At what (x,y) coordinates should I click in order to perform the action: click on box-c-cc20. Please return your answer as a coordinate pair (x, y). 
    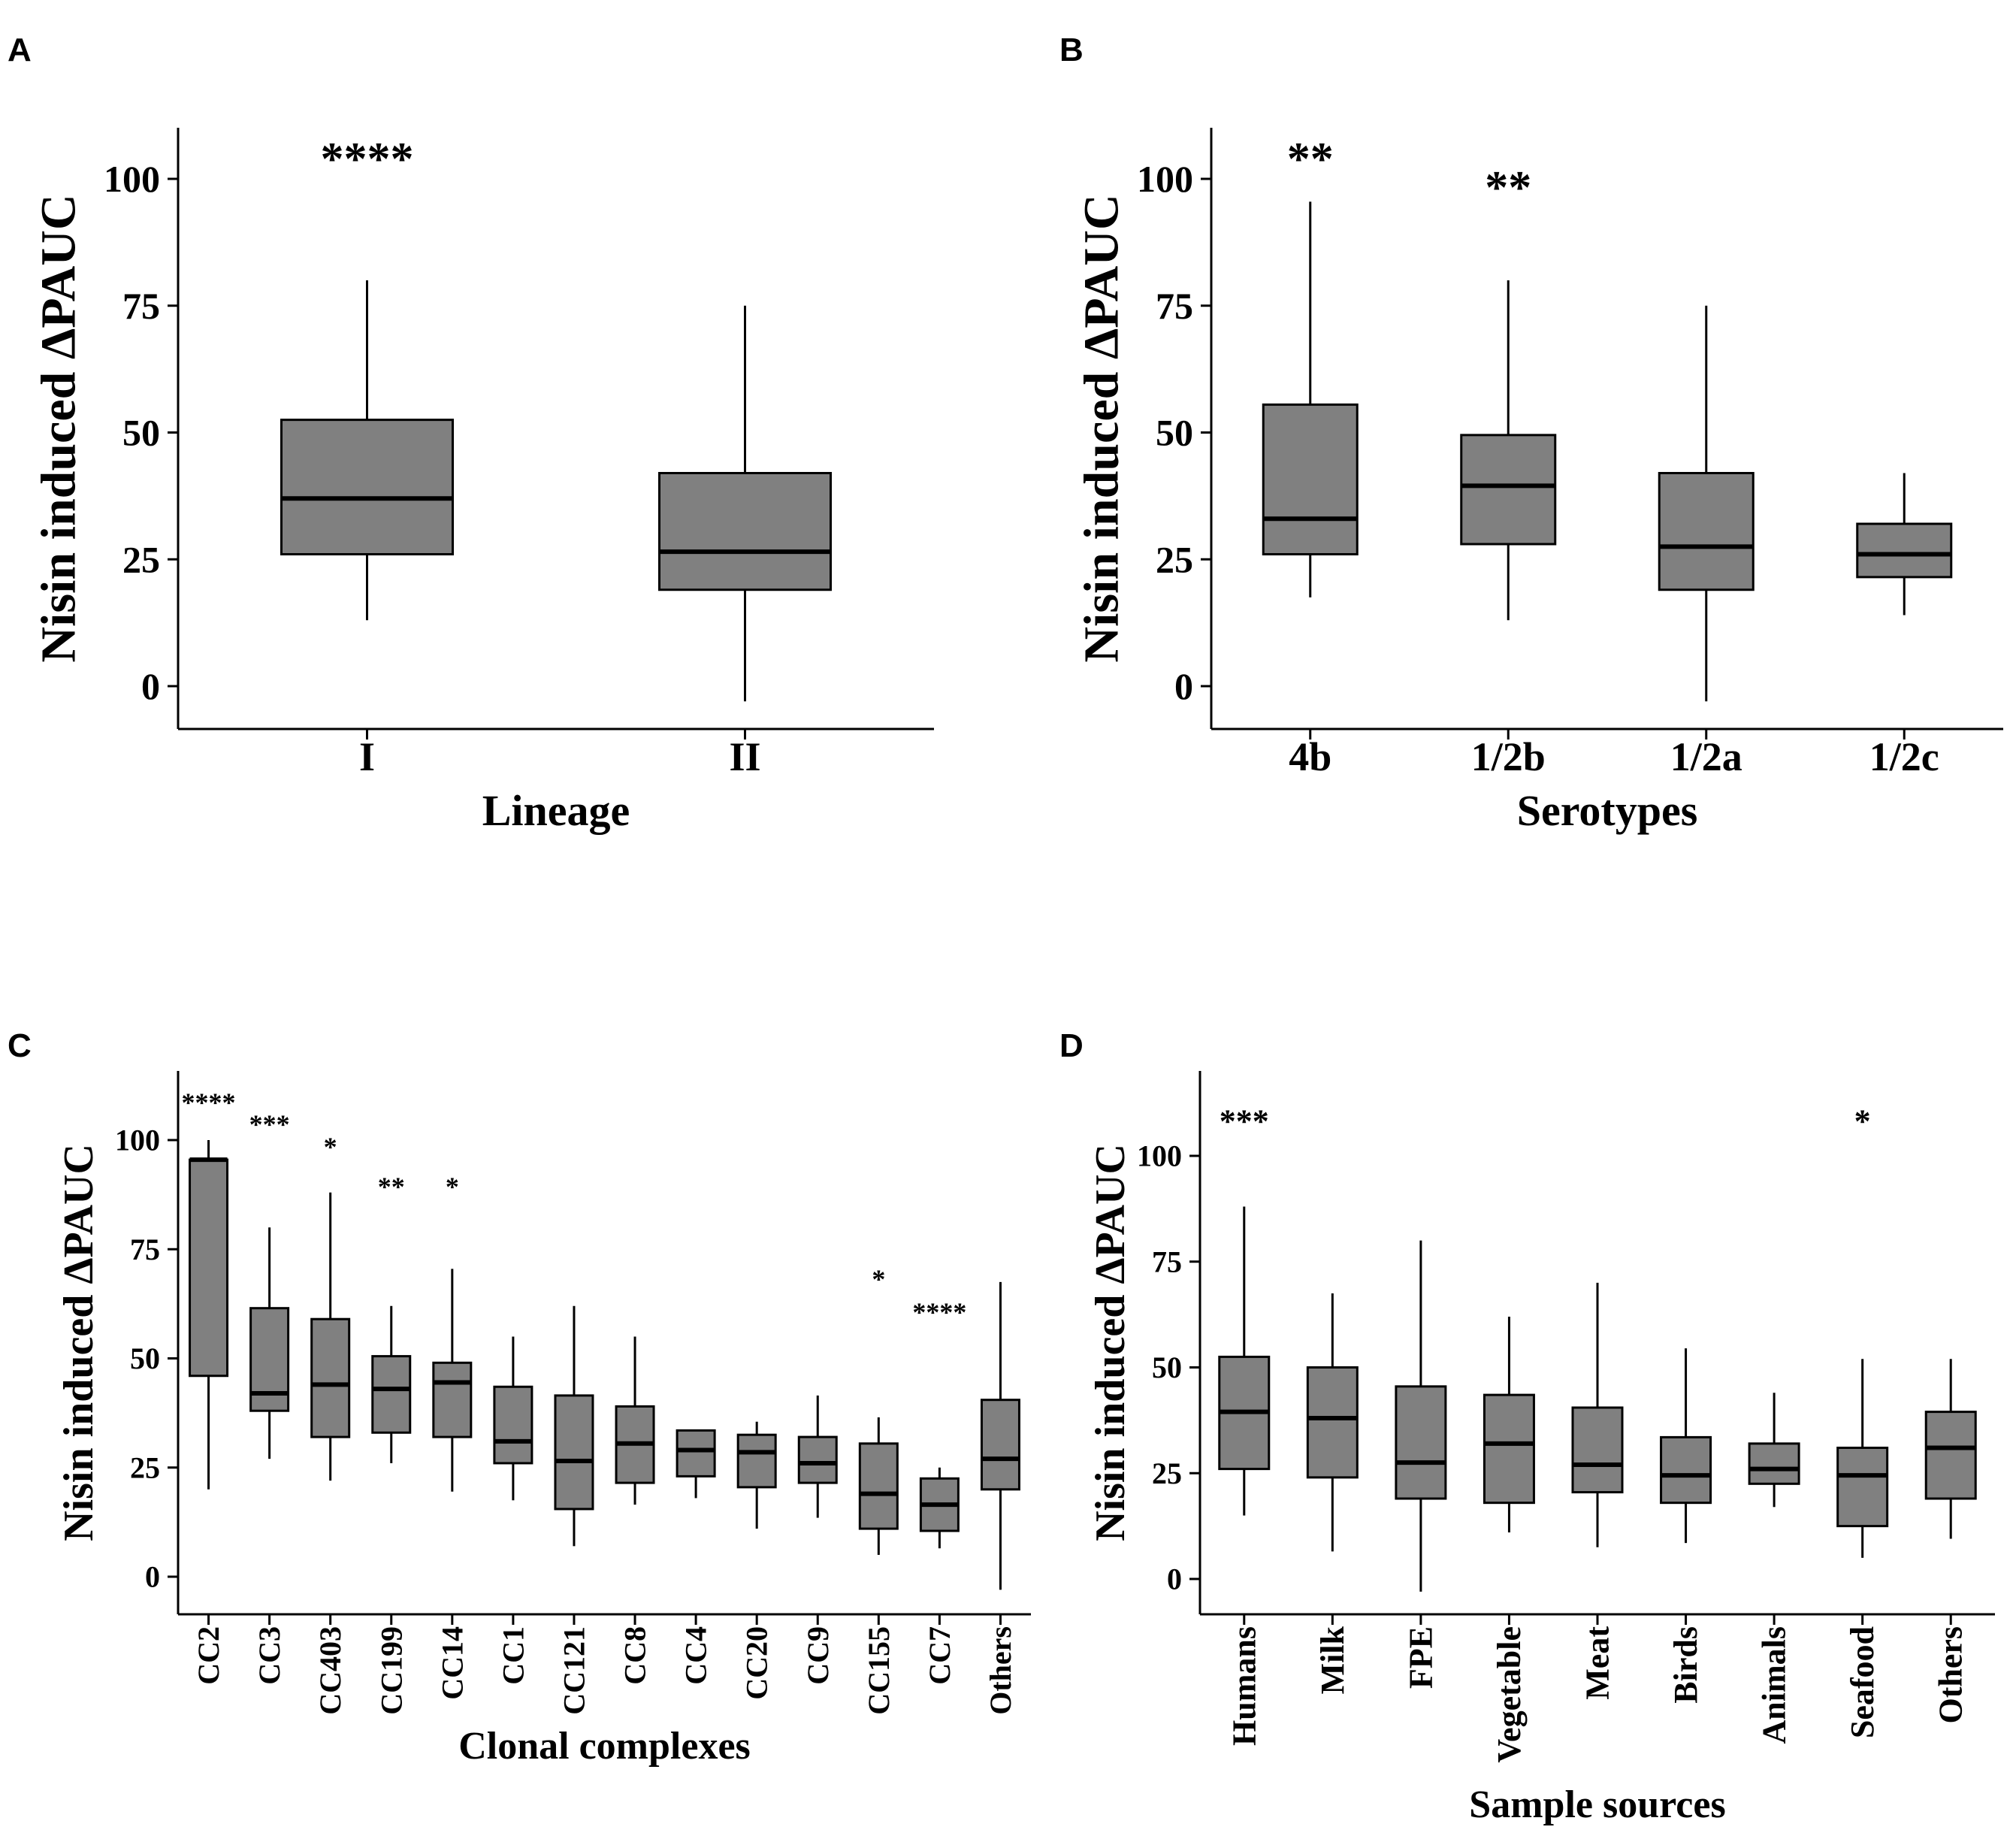
    Looking at the image, I should click on (756, 1461).